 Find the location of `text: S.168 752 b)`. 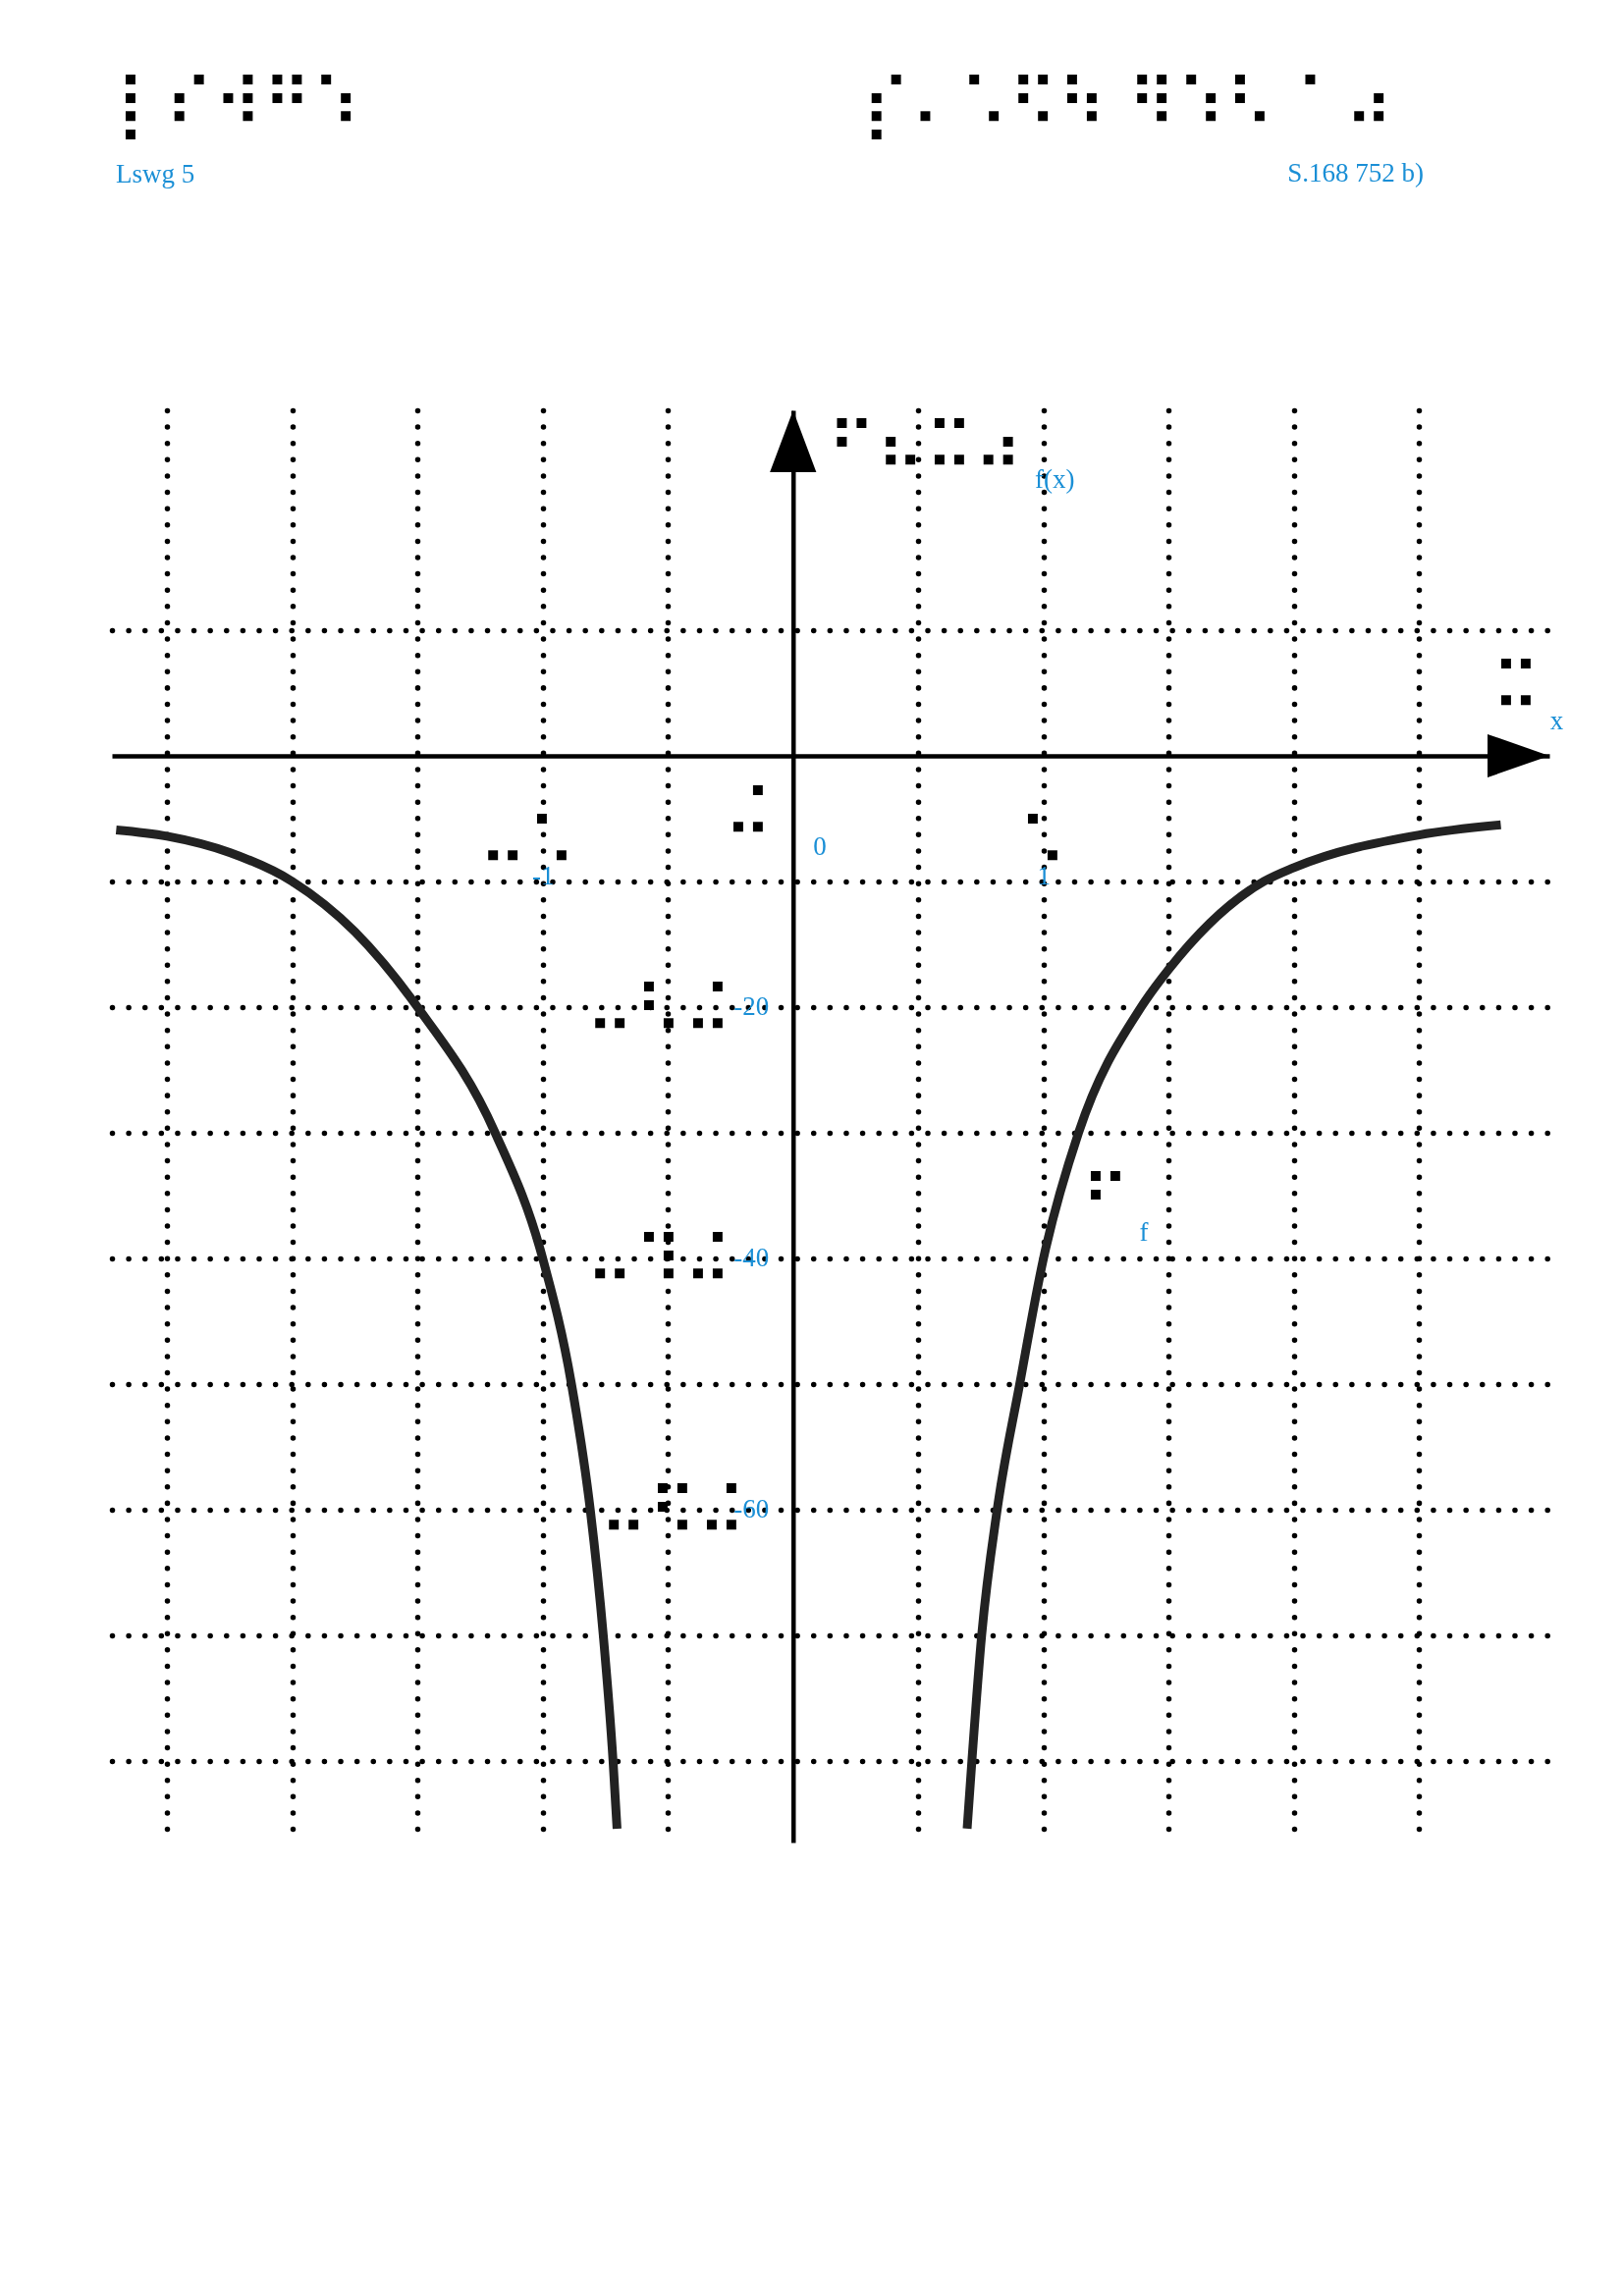

text: S.168 752 b) is located at coordinates (1355, 172).